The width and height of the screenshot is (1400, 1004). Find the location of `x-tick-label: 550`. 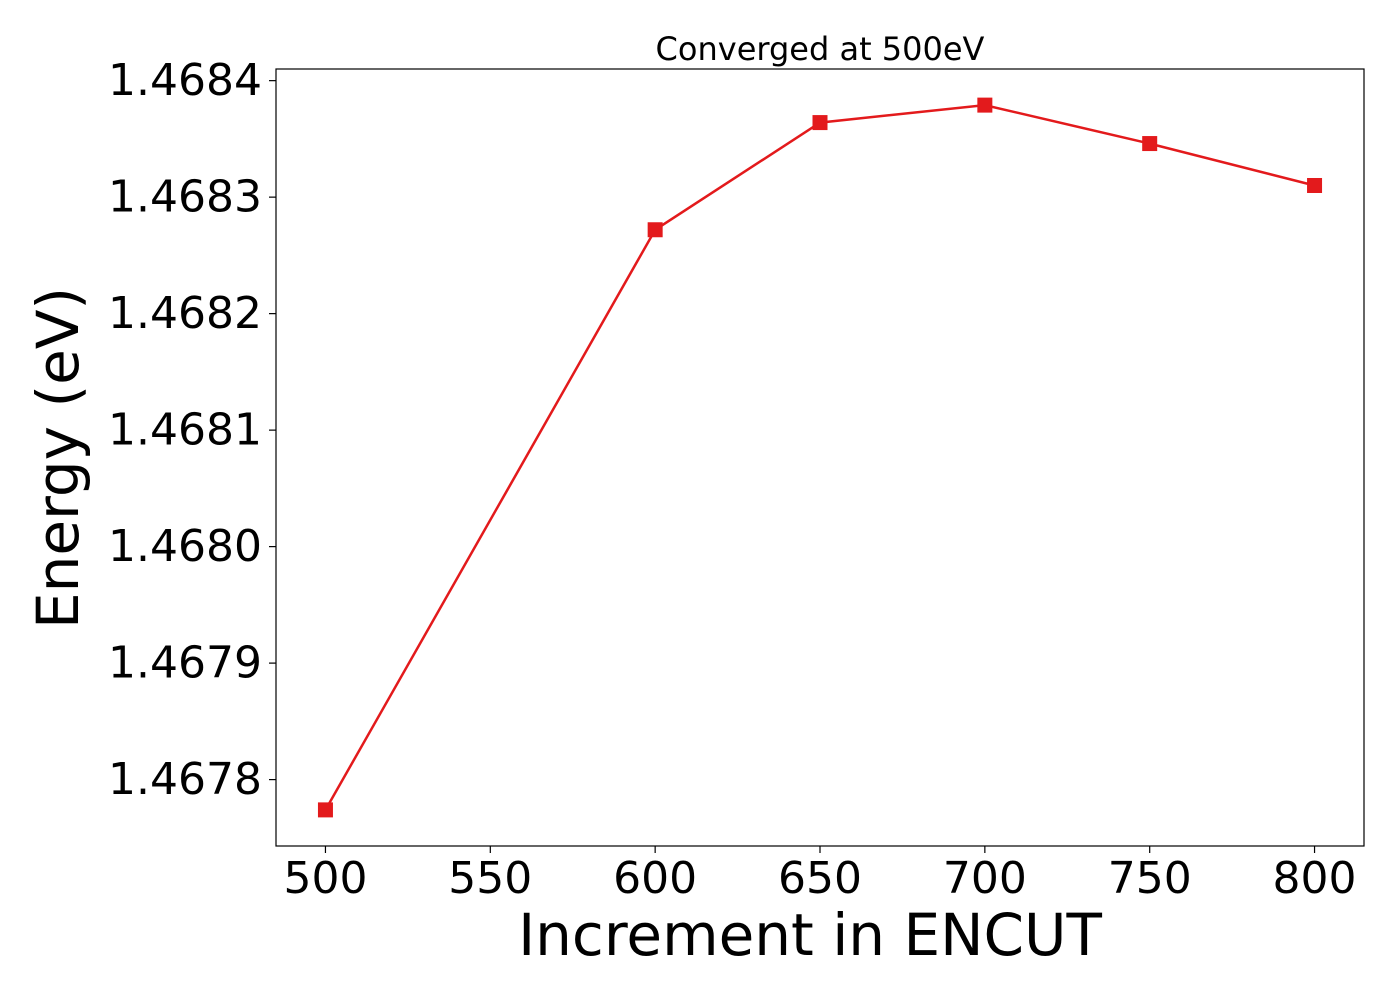

x-tick-label: 550 is located at coordinates (490, 878).